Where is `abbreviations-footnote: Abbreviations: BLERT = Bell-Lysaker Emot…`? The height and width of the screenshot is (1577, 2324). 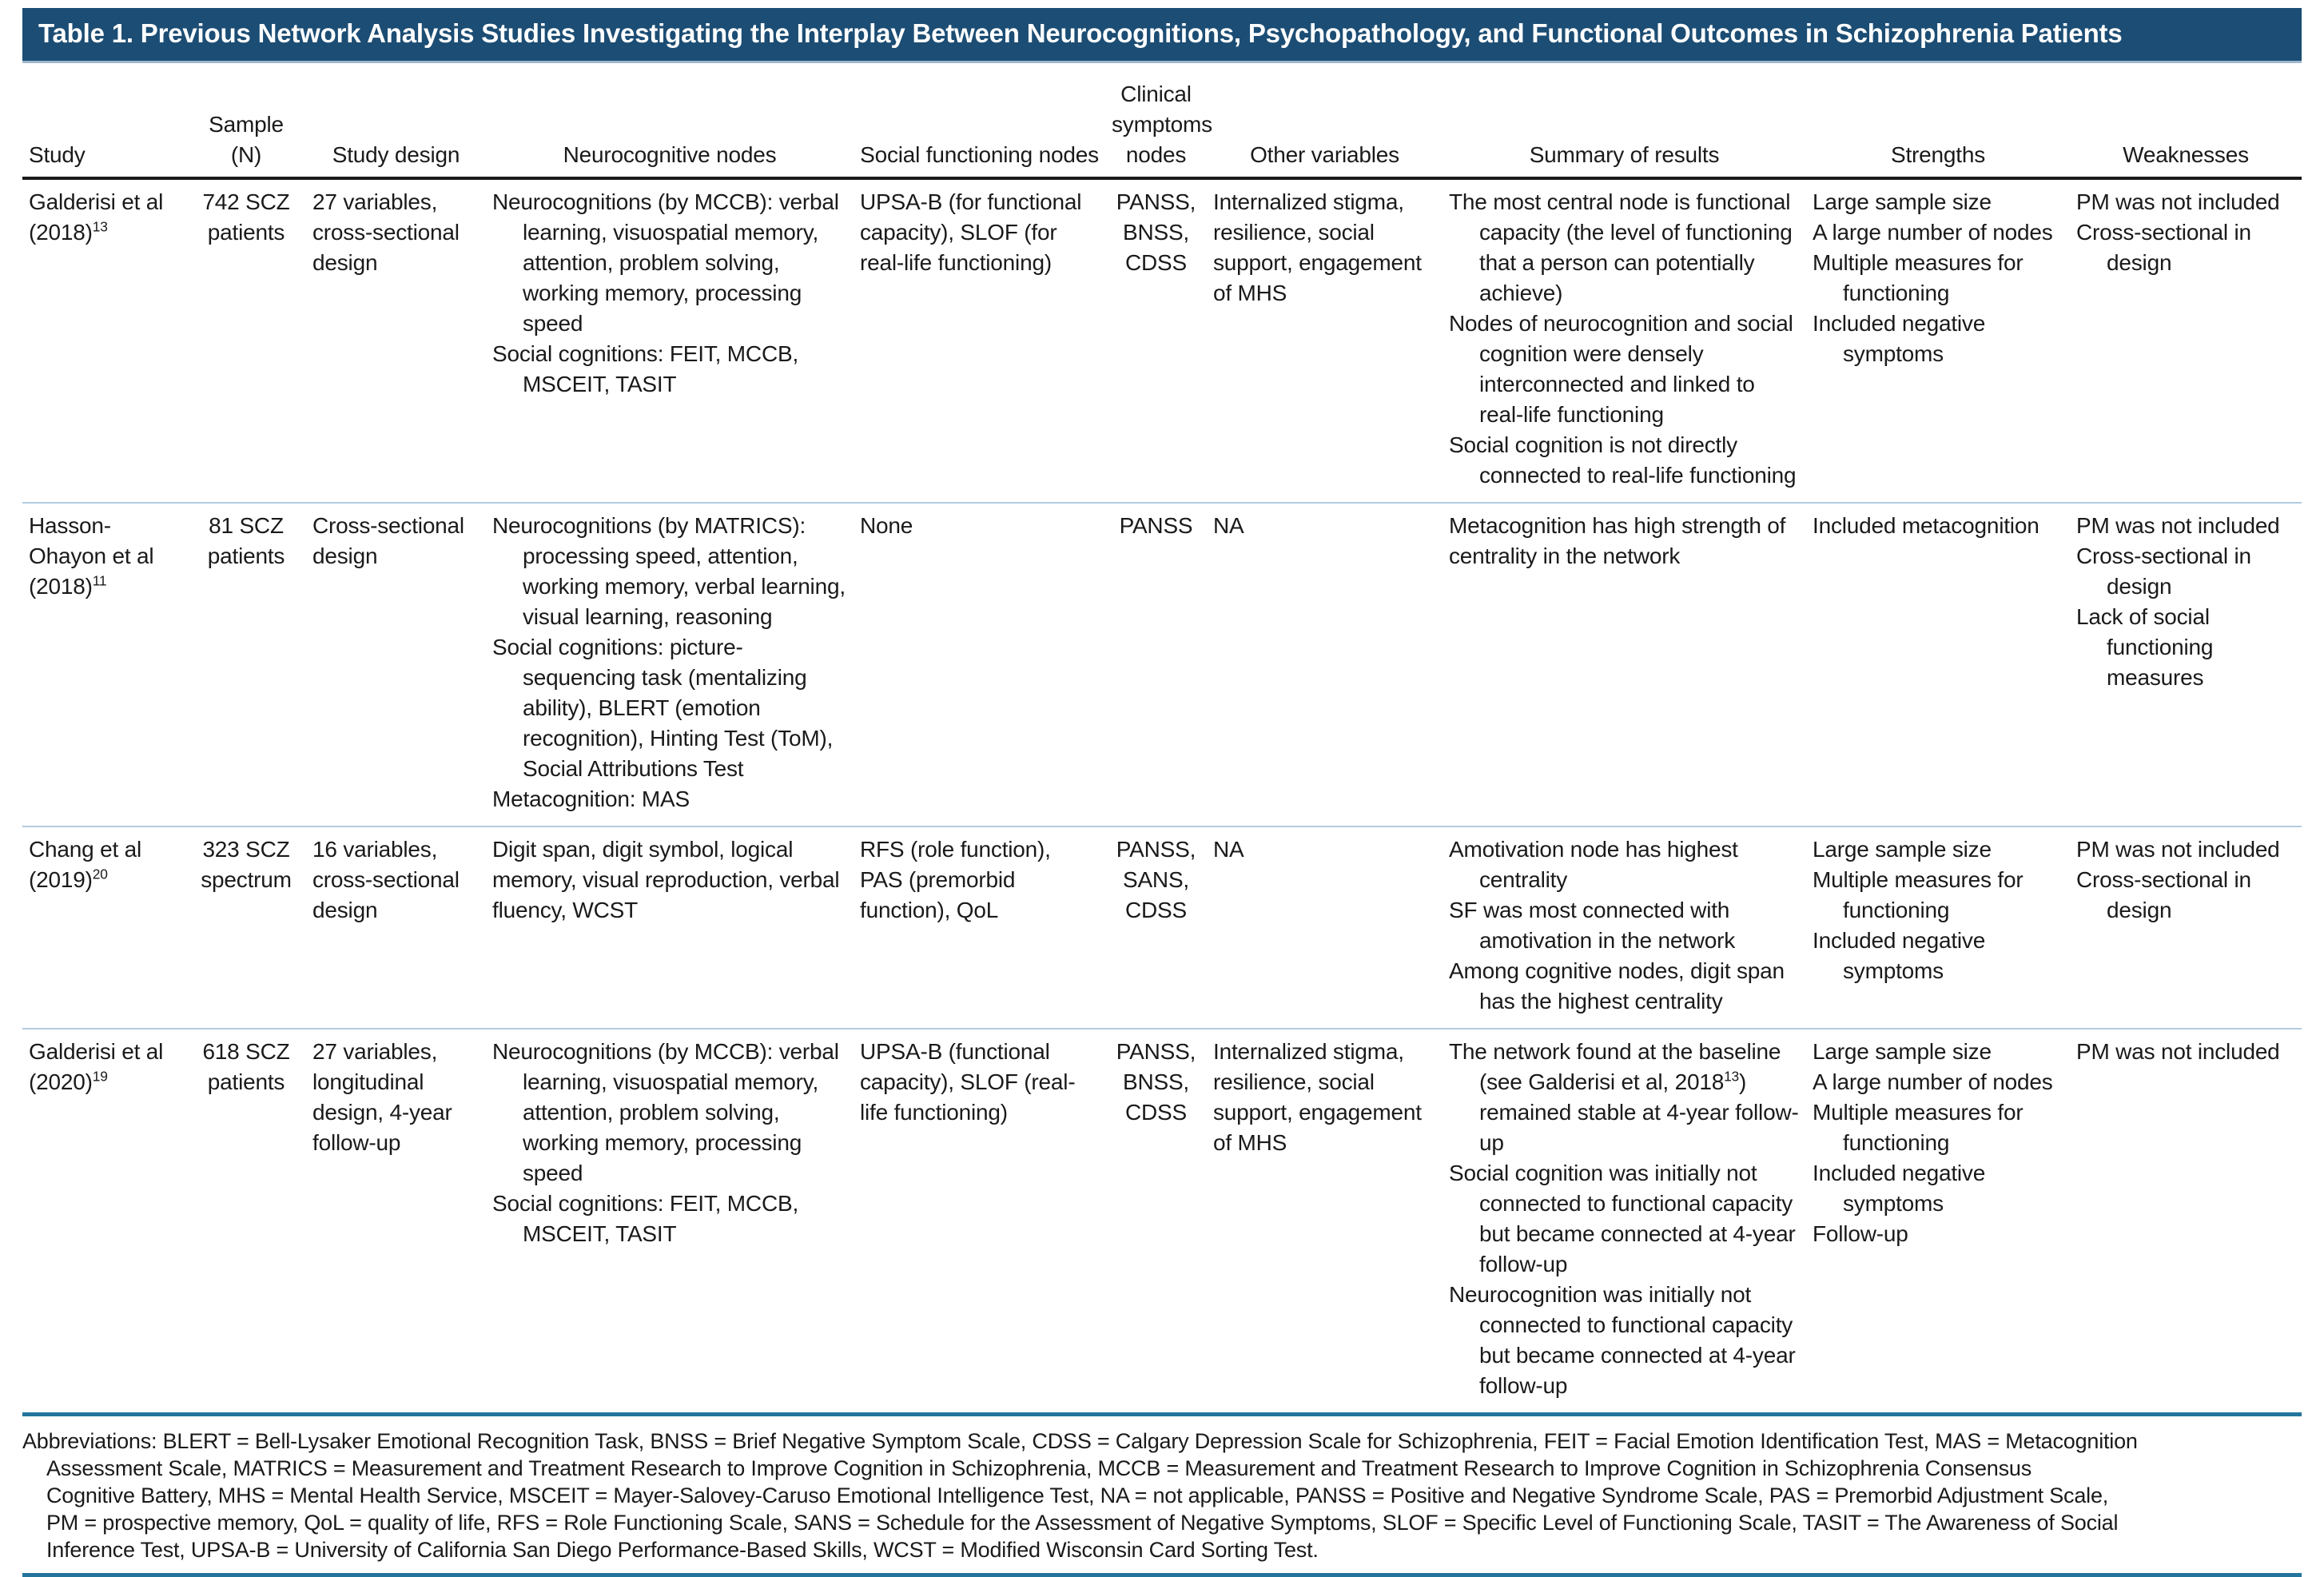
abbreviations-footnote: Abbreviations: BLERT = Bell-Lysaker Emot… is located at coordinates (1162, 1495).